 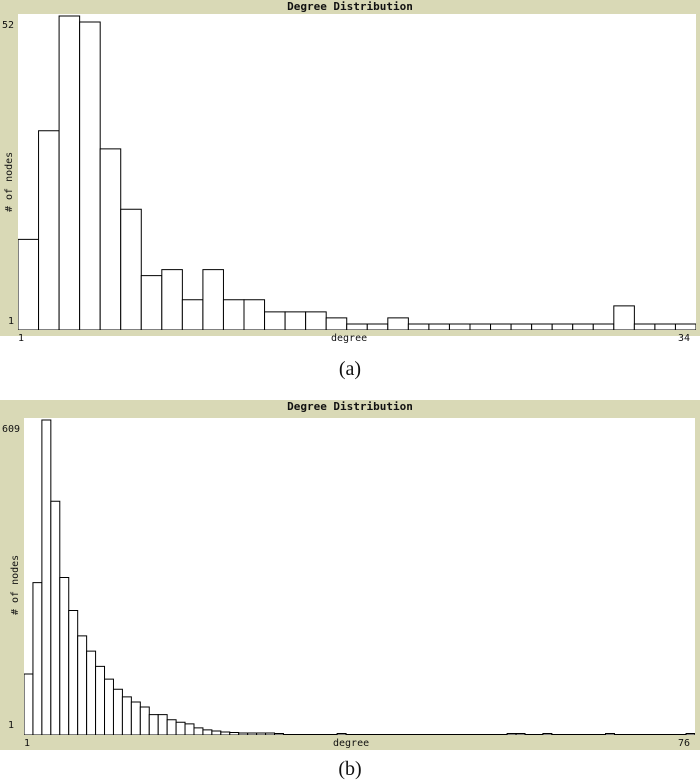 I want to click on x-max-label-b: 76, so click(x=684, y=743).